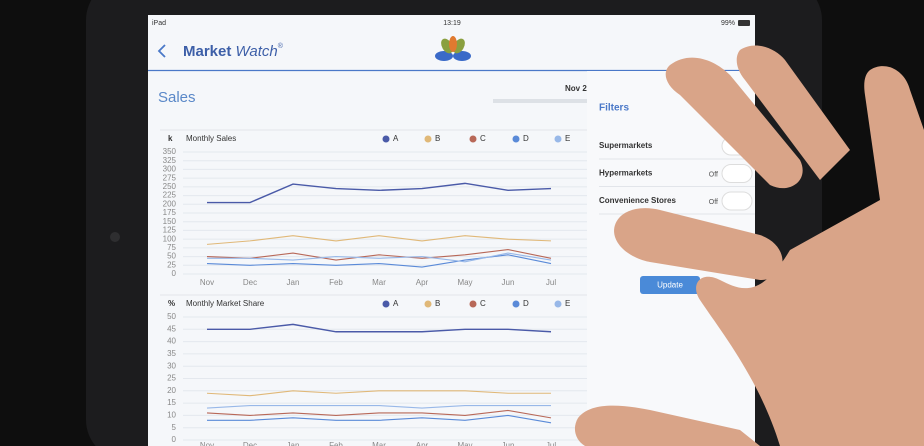 The image size is (924, 446). What do you see at coordinates (626, 173) in the screenshot?
I see `filter-label: Hypermarkets` at bounding box center [626, 173].